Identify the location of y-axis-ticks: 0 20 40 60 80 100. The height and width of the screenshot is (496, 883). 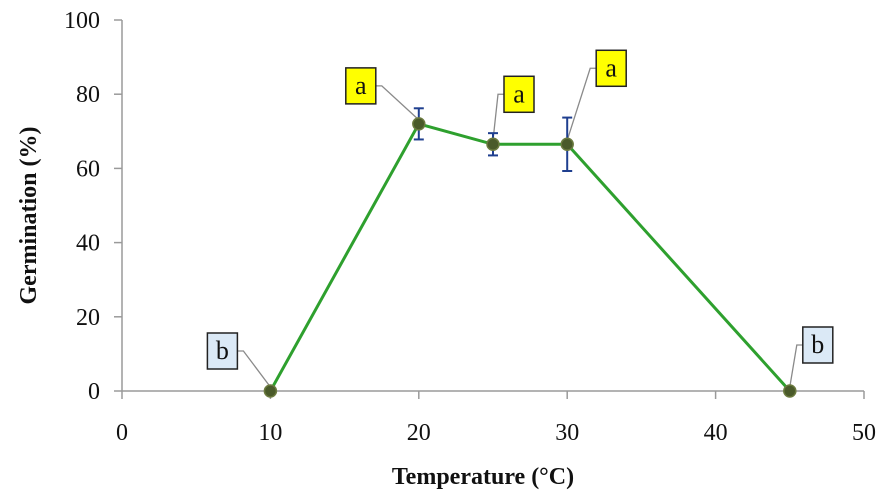
(93, 206).